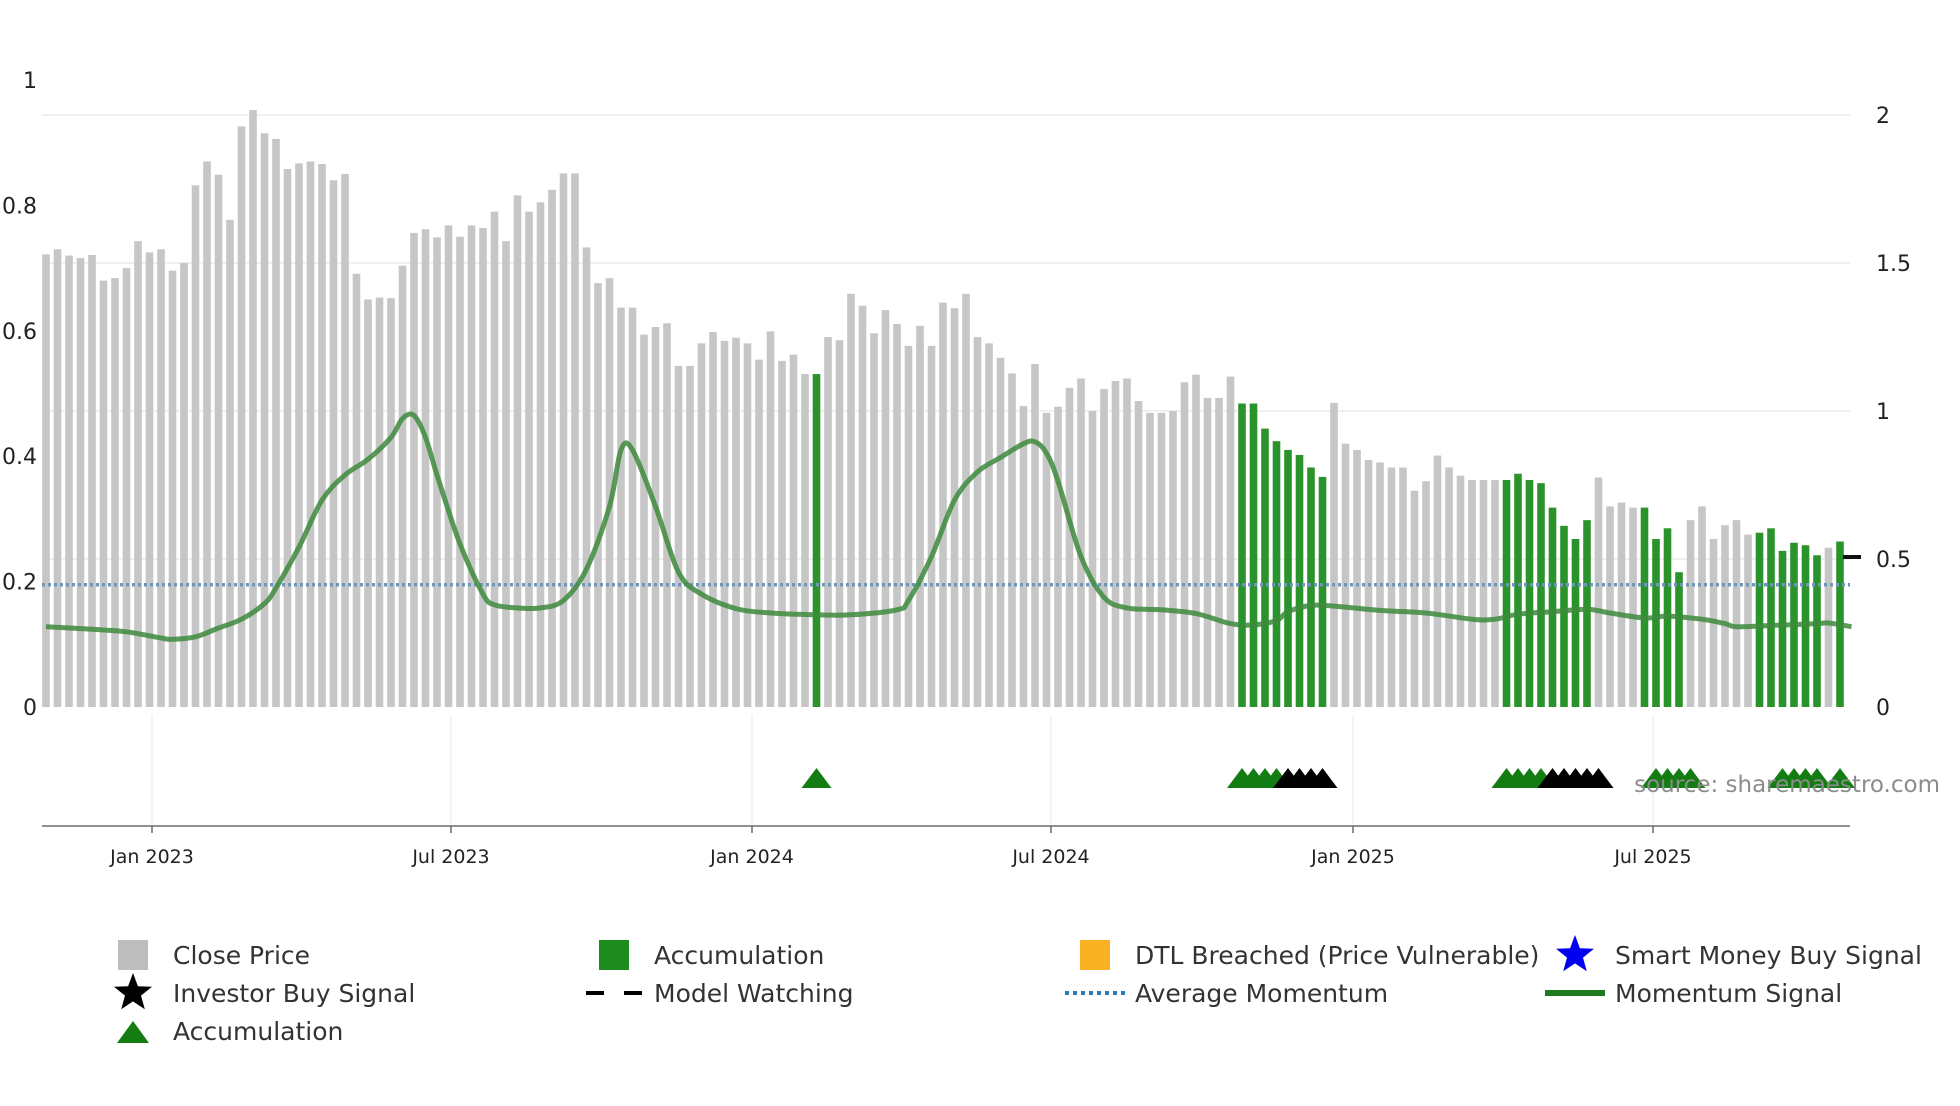 The height and width of the screenshot is (1106, 1960). I want to click on legend-label: Accumulation, so click(739, 955).